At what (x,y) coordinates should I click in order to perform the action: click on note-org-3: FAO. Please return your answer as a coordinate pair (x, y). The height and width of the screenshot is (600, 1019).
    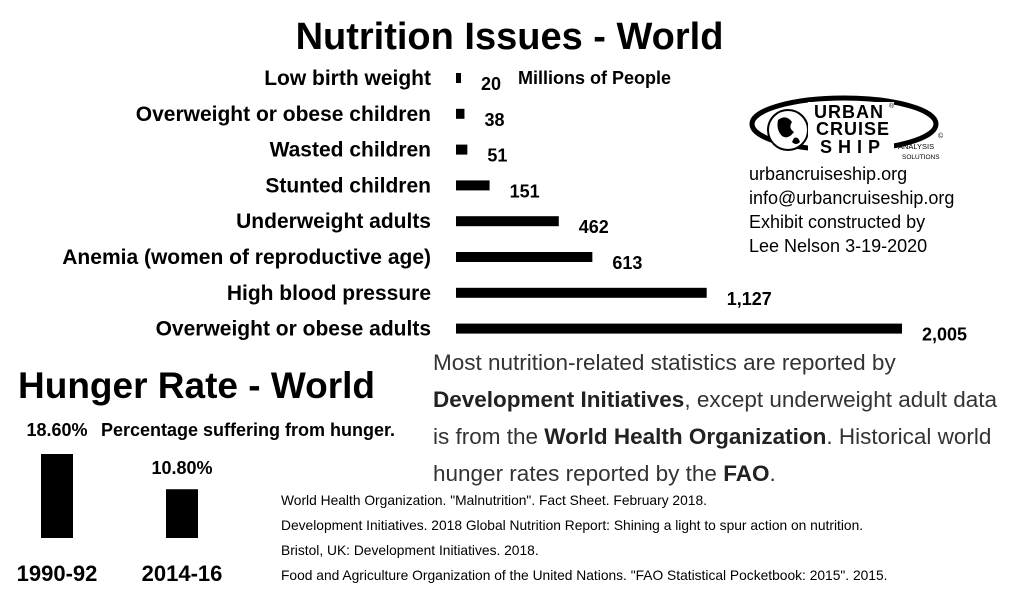
    Looking at the image, I should click on (746, 473).